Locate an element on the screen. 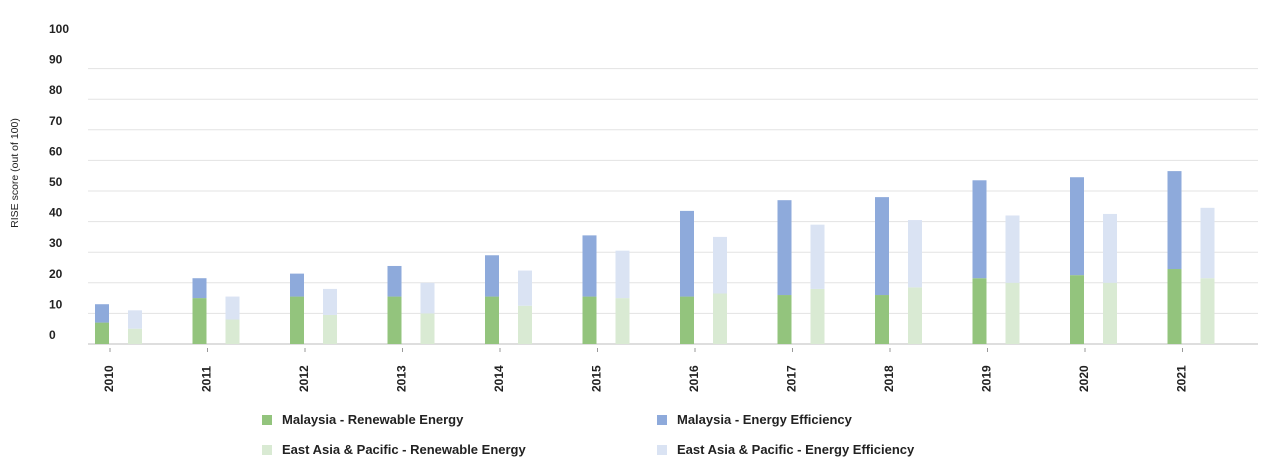 Image resolution: width=1262 pixels, height=460 pixels. bar-malaysia-efficiency-2016 is located at coordinates (687, 253).